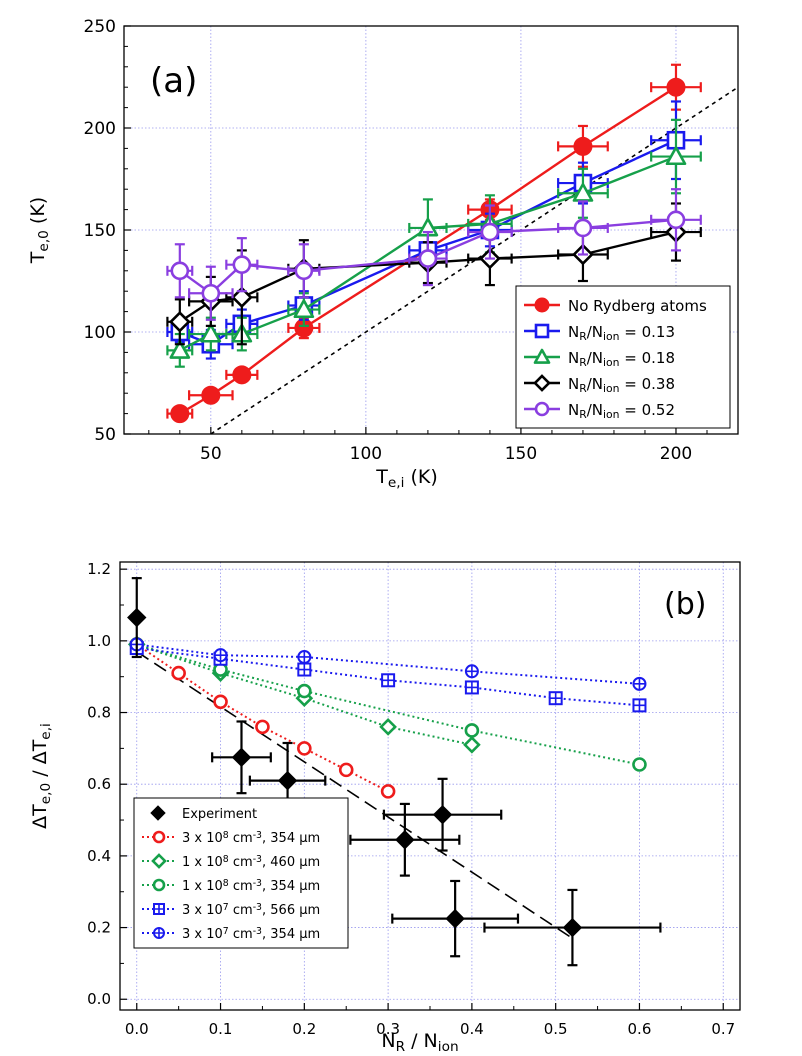 Image resolution: width=802 pixels, height=1056 pixels. I want to click on legend-label: 3 x 107 cm-3, 354 μm, so click(251, 934).